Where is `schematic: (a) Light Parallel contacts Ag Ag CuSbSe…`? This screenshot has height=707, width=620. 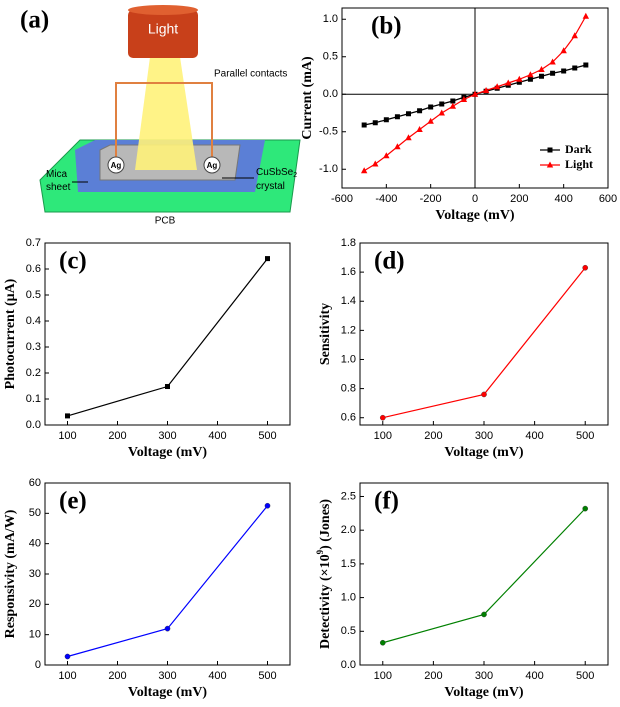 schematic: (a) Light Parallel contacts Ag Ag CuSbSe… is located at coordinates (160, 116).